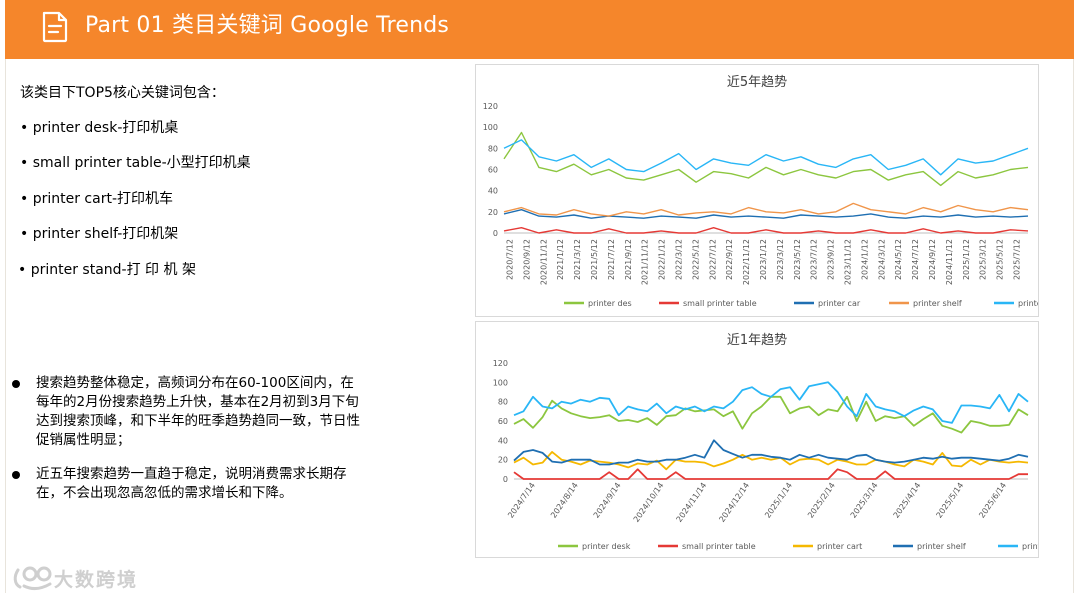  Describe the element at coordinates (766, 213) in the screenshot. I see `series-line-printer-car` at that location.